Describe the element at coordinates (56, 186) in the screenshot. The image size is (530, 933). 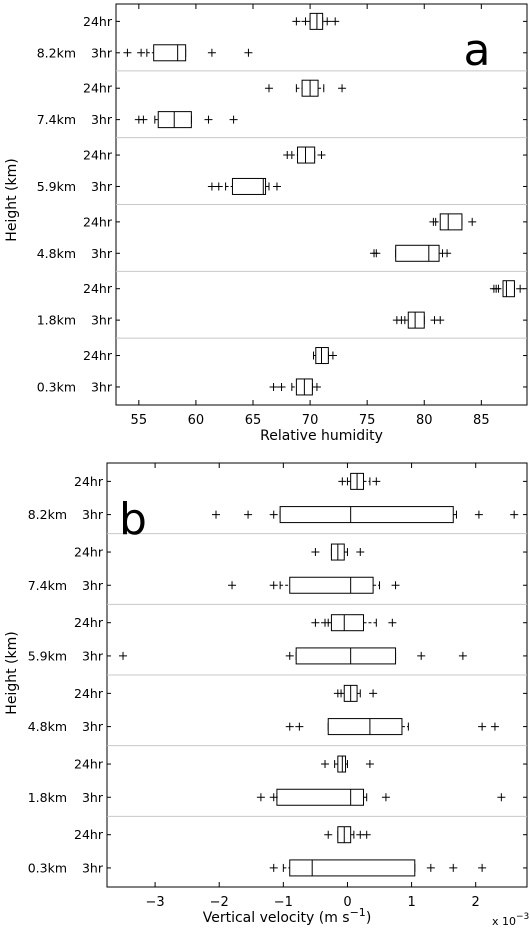
I see `height-label: 5.9km` at that location.